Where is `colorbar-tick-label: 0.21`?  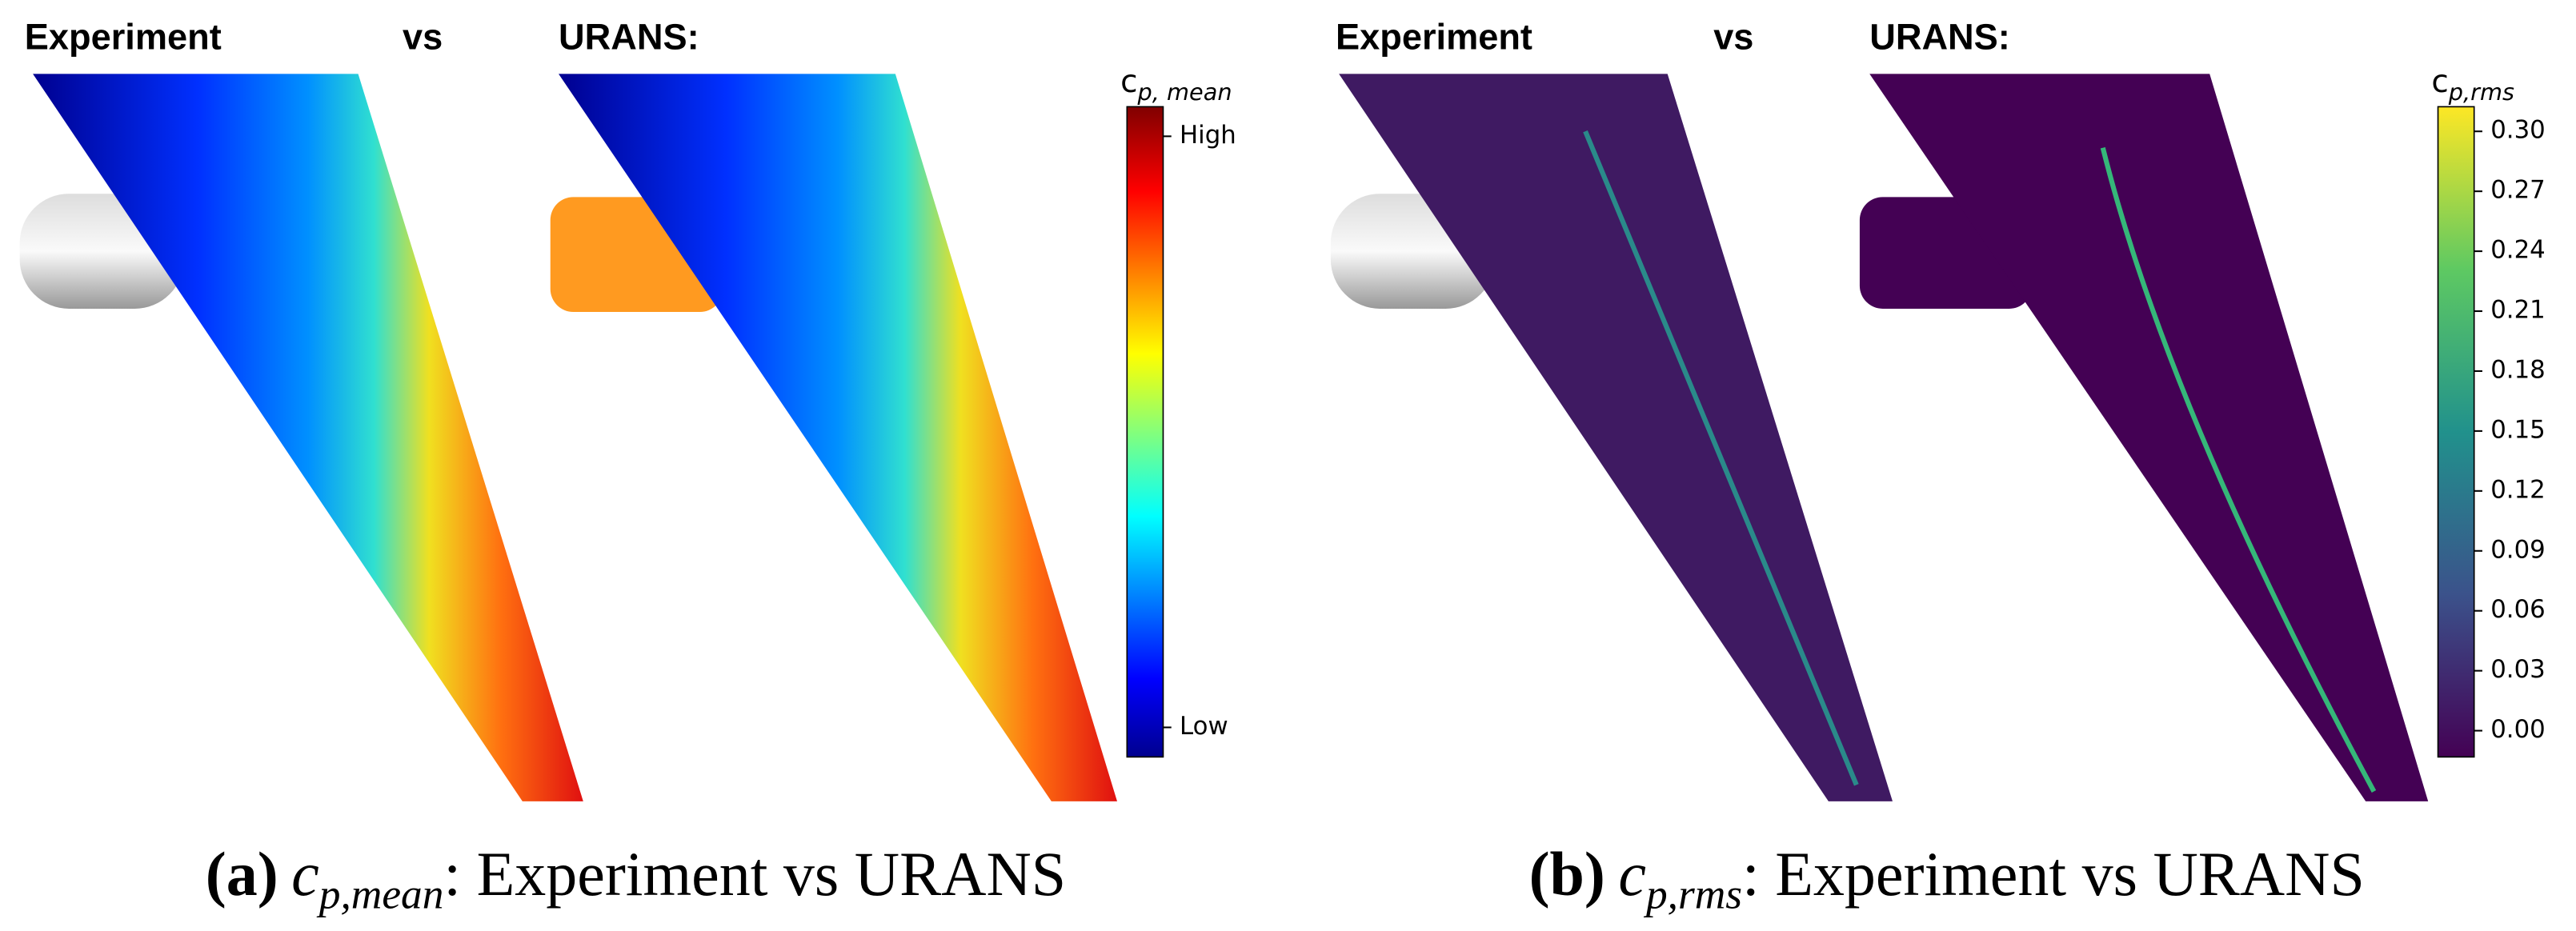
colorbar-tick-label: 0.21 is located at coordinates (2518, 310).